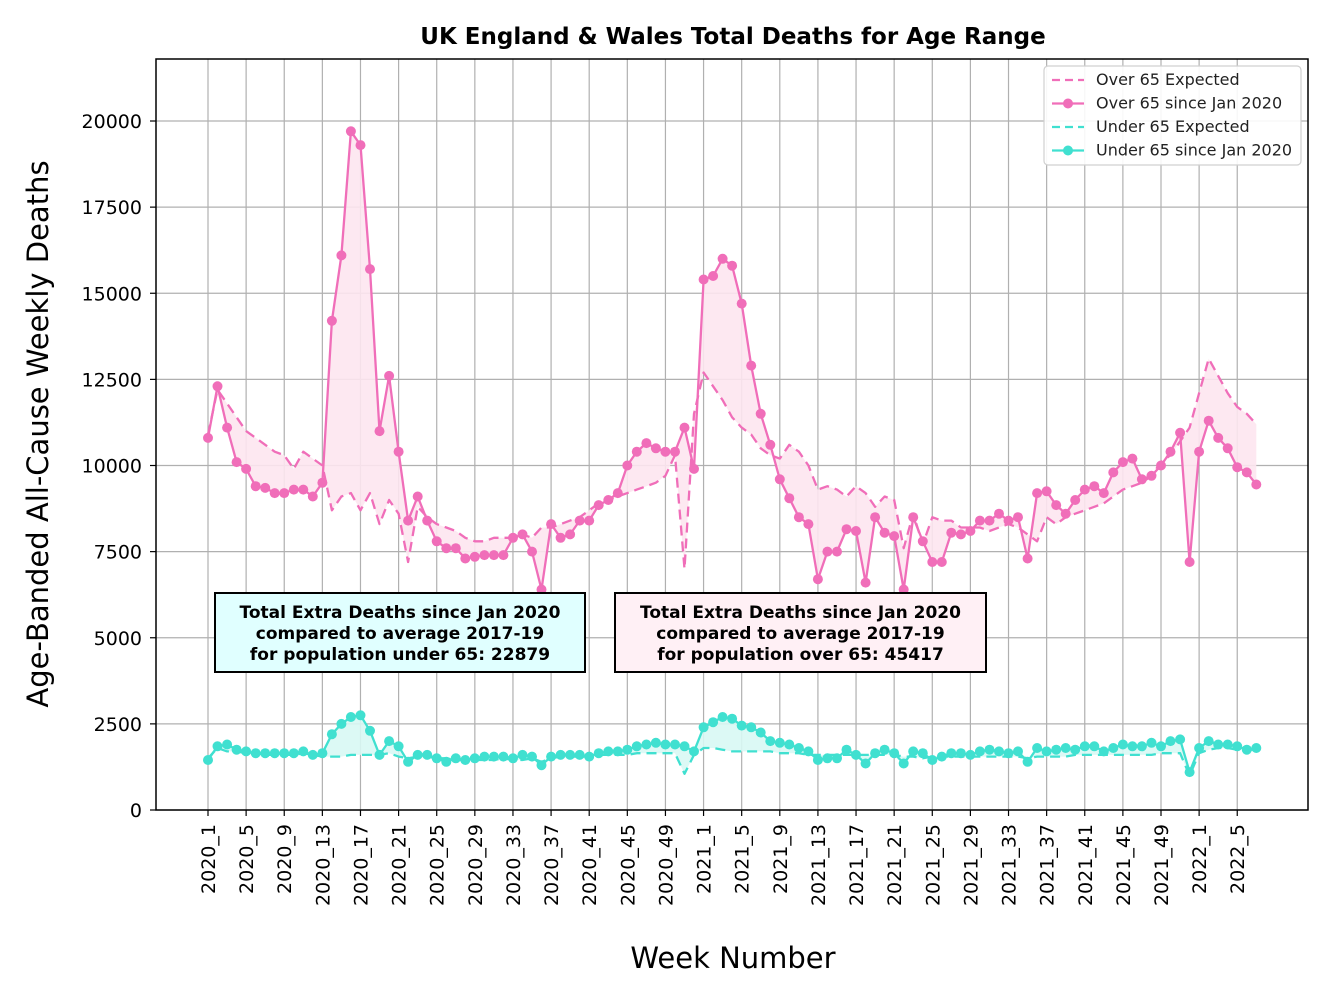  I want to click on annotation-line: compared to average 2017-19, so click(400, 634).